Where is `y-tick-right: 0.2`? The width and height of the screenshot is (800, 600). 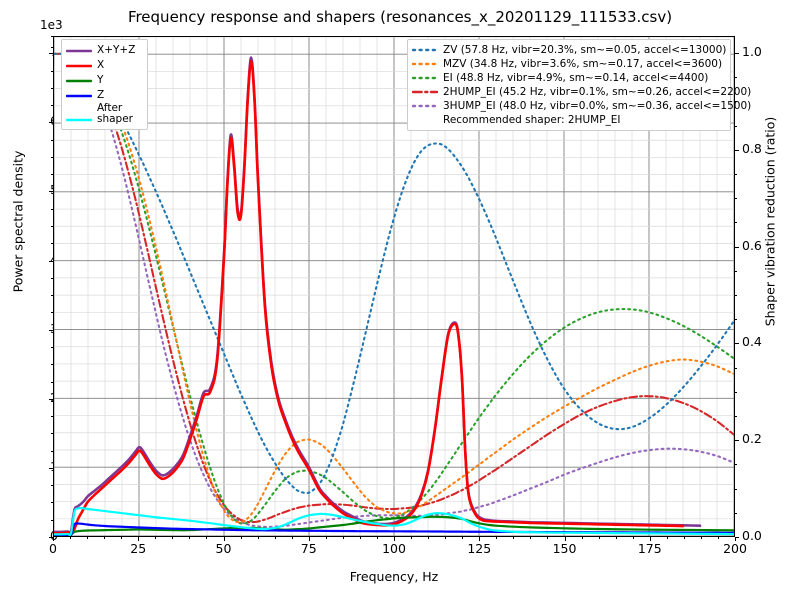
y-tick-right: 0.2 is located at coordinates (752, 439).